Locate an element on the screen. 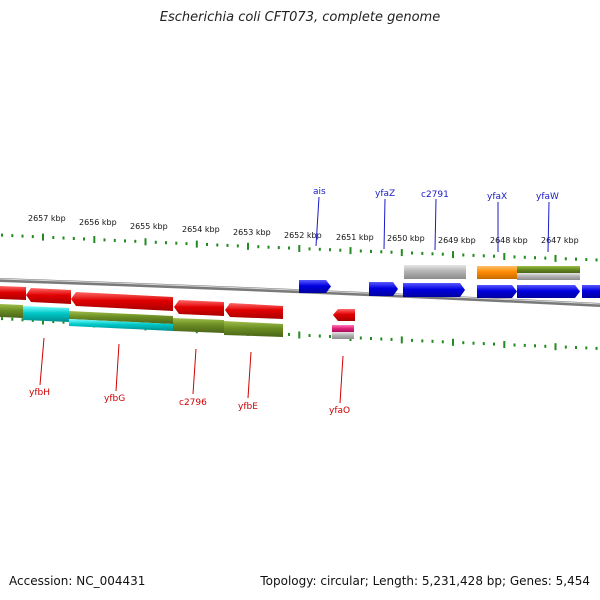  leader-c2791 is located at coordinates (435, 224).